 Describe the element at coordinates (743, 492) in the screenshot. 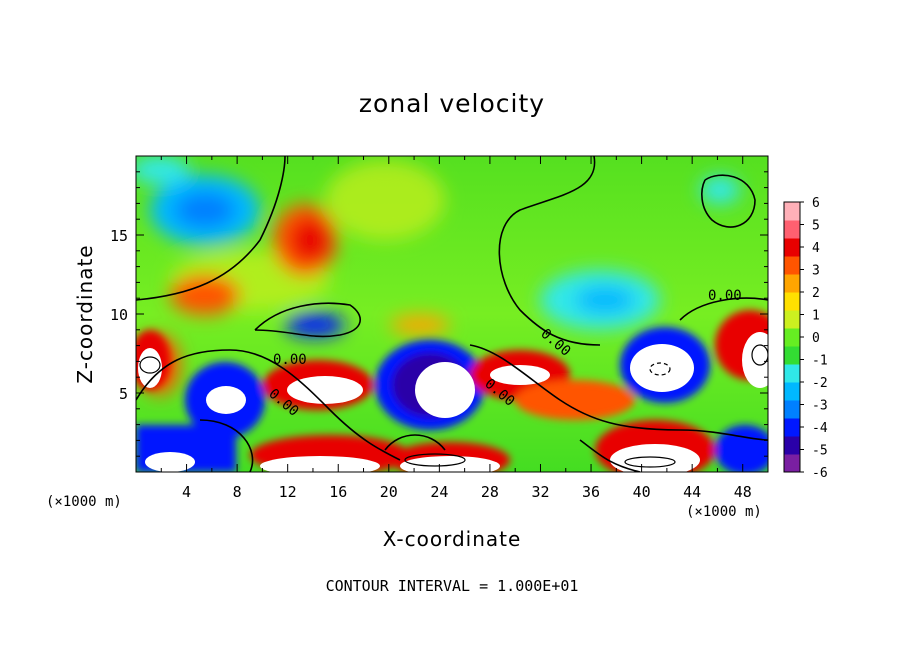

I see `x-tick-label: 48` at that location.